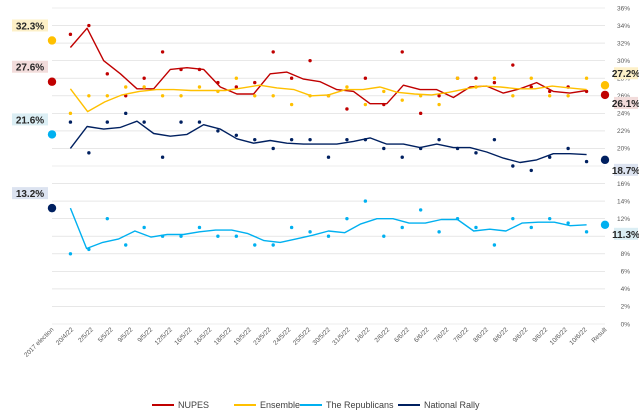 The height and width of the screenshot is (414, 639). What do you see at coordinates (243, 336) in the screenshot?
I see `x-tick-label: 19/5/22` at bounding box center [243, 336].